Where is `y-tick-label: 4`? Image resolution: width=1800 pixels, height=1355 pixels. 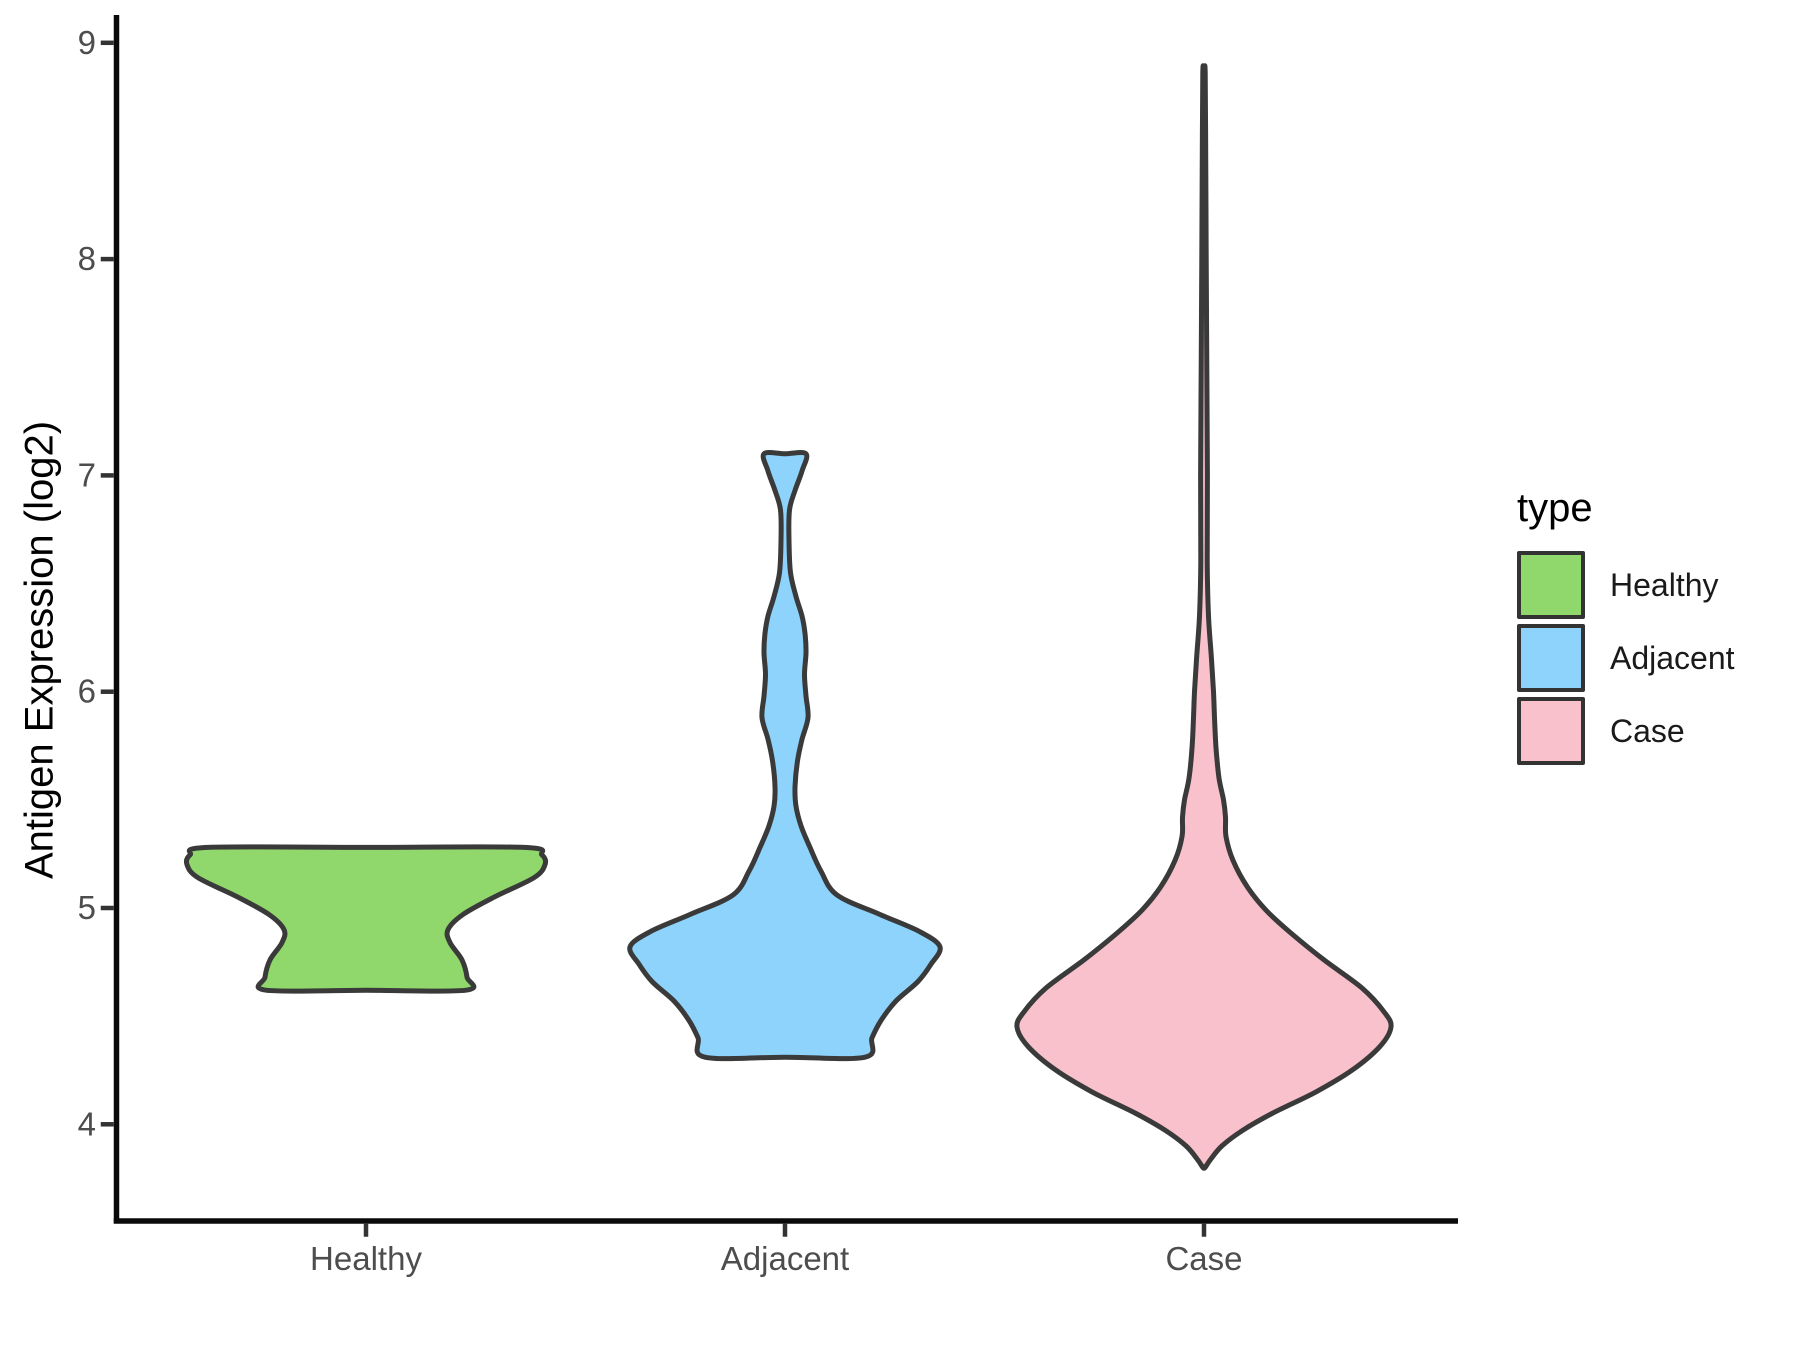
y-tick-label: 4 is located at coordinates (87, 1123).